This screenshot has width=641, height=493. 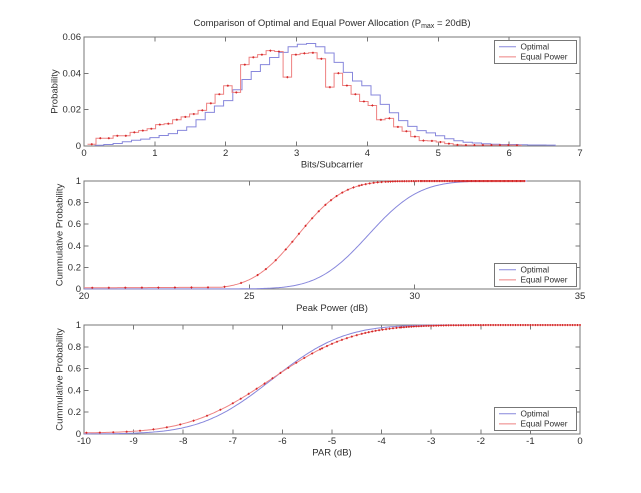 I want to click on svg-text: 0.04, so click(x=72, y=73).